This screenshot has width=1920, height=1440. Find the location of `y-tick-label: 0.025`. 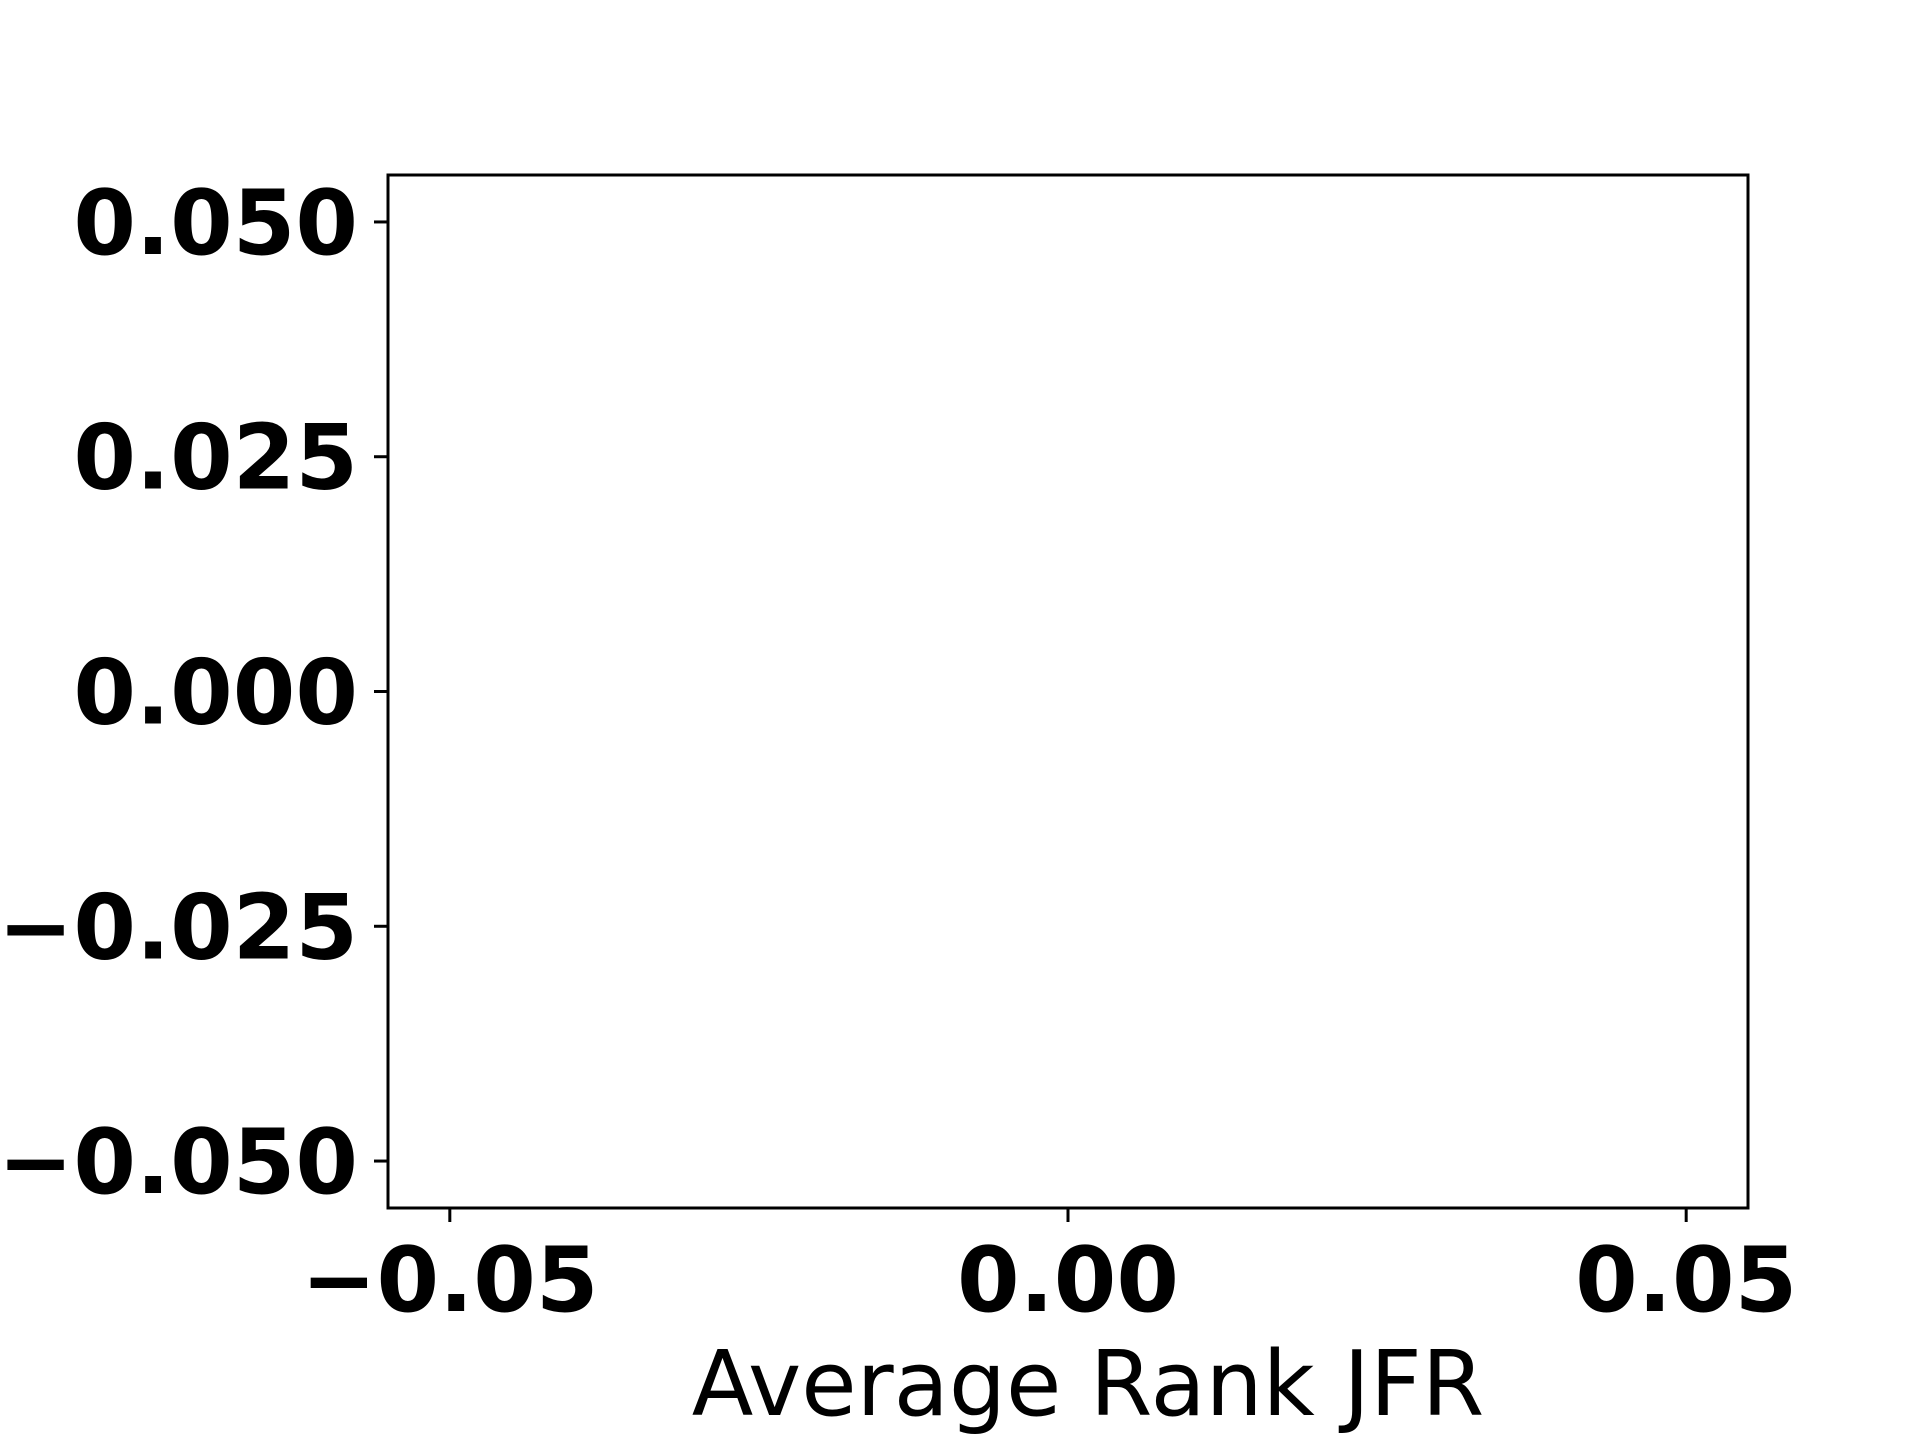

y-tick-label: 0.025 is located at coordinates (215, 458).